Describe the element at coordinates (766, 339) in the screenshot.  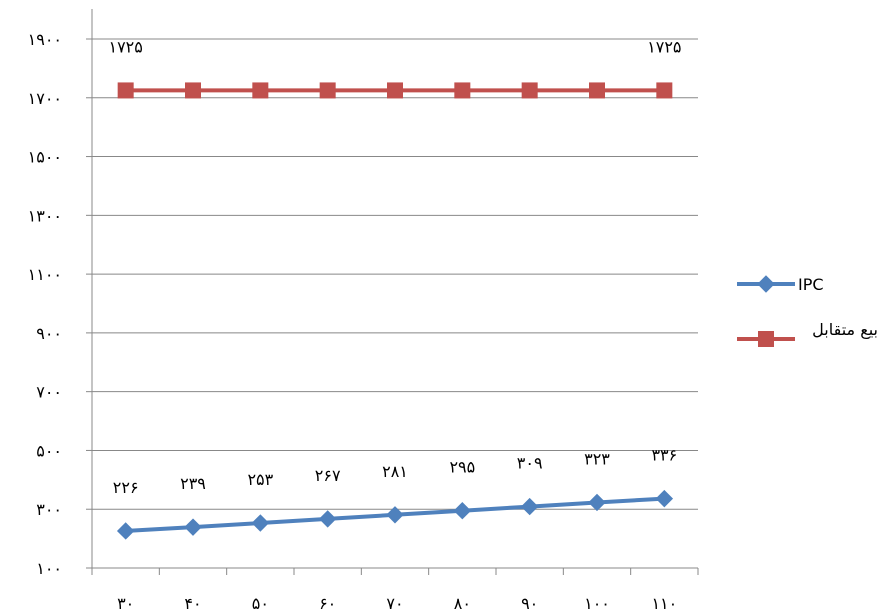
I see `legend-marker-buyback` at that location.